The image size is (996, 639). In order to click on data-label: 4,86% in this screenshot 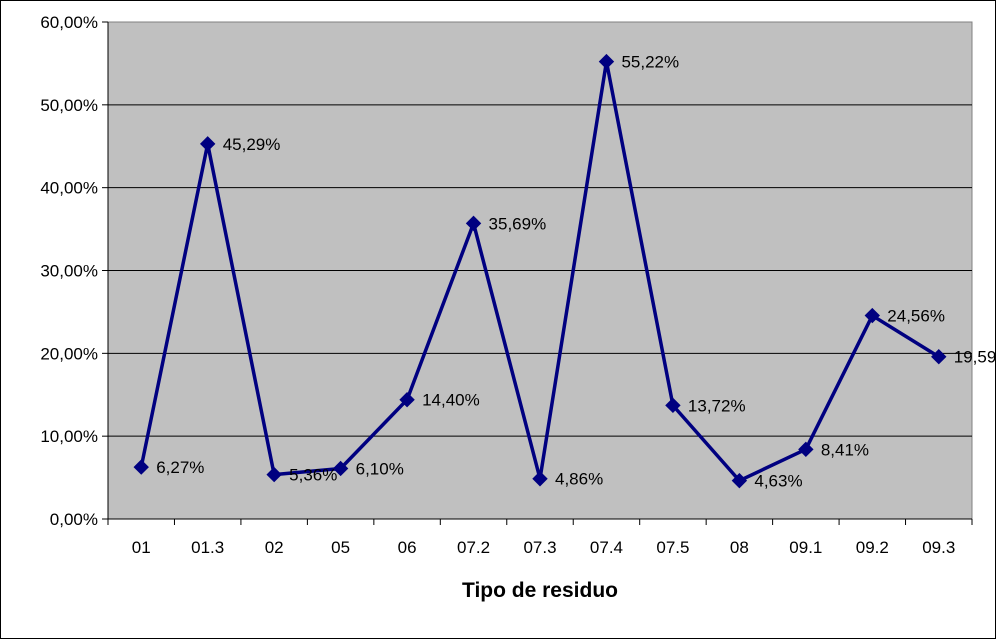, I will do `click(579, 479)`.